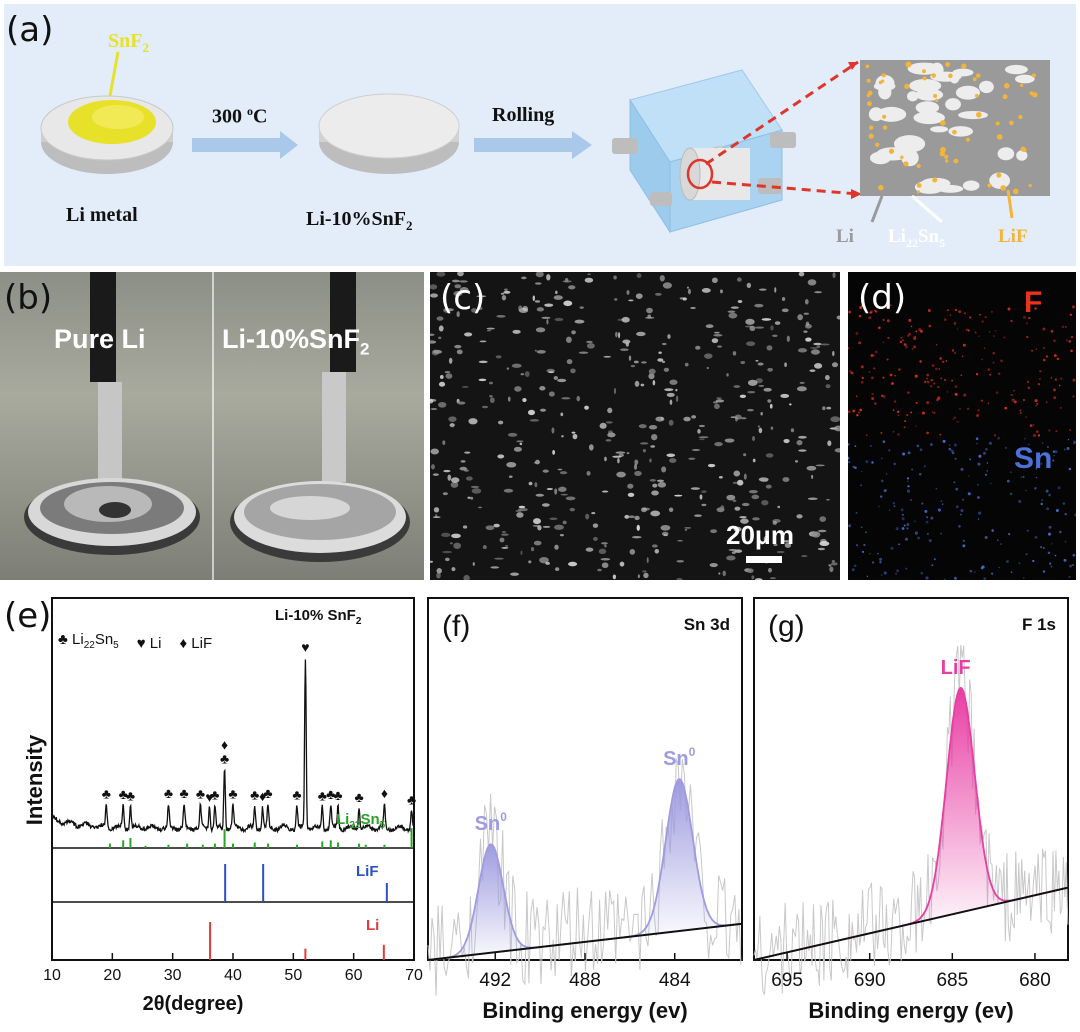  Describe the element at coordinates (1013, 236) in the screenshot. I see `legend-lif: LiF` at that location.